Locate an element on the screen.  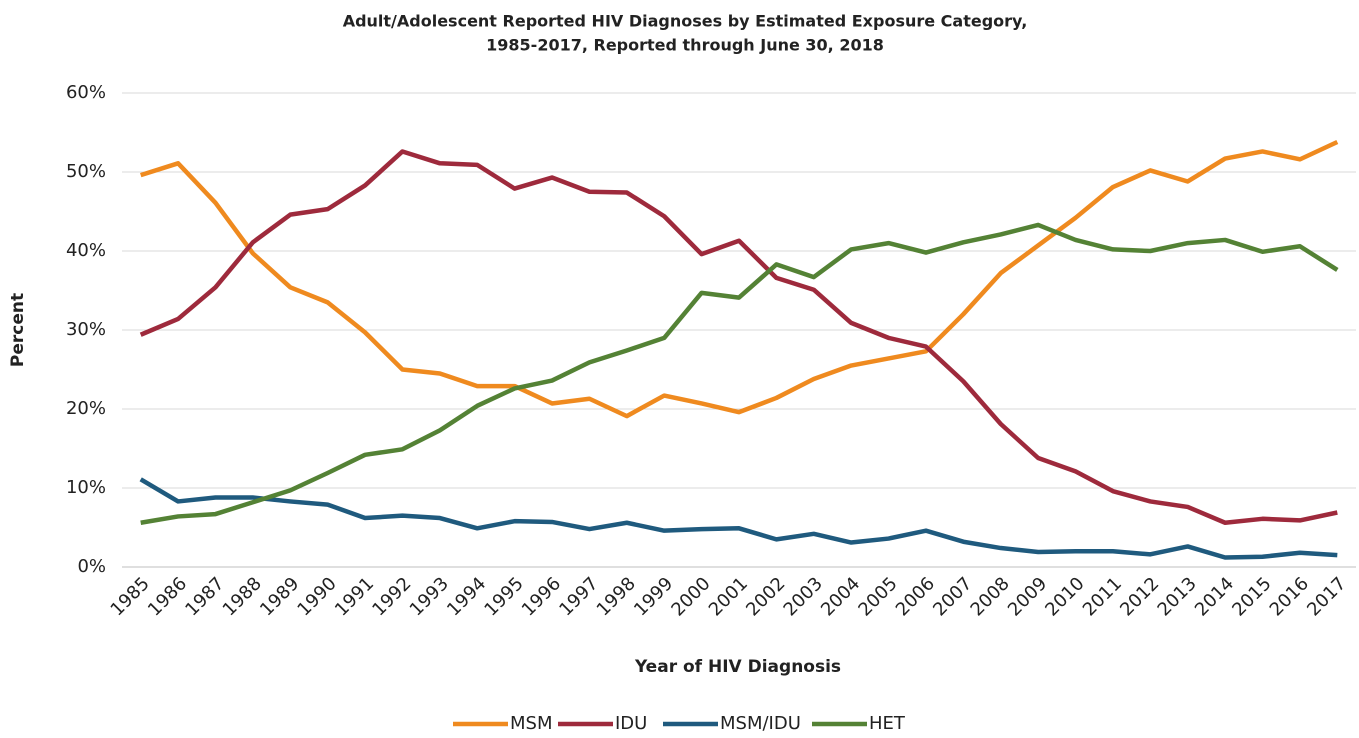
x-tick-label: 1997 is located at coordinates (578, 596).